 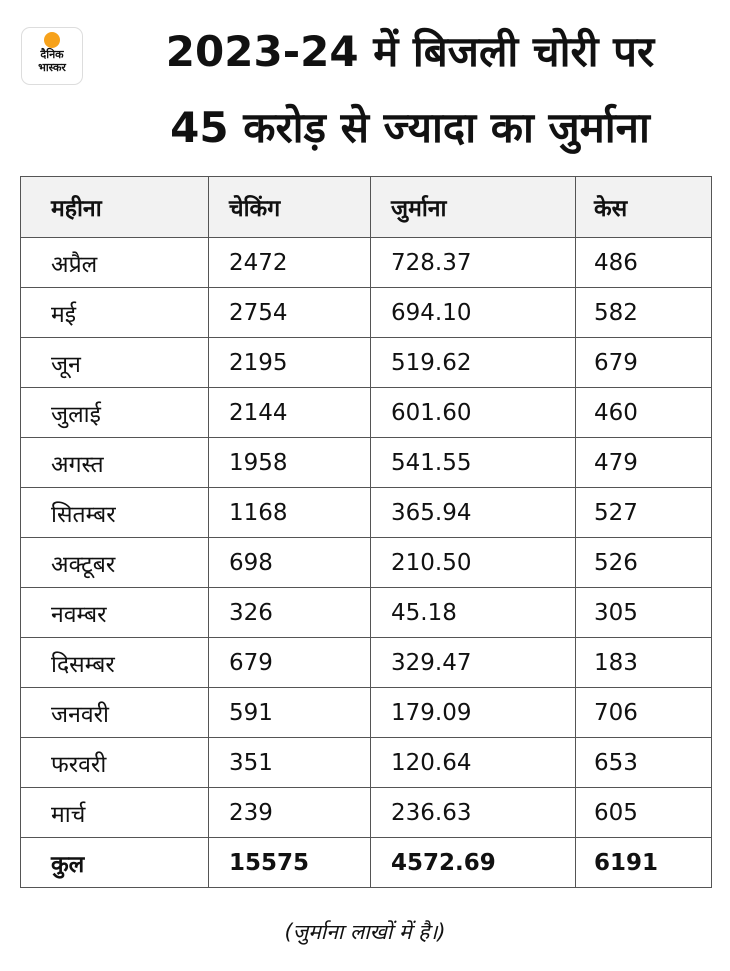 What do you see at coordinates (473, 562) in the screenshot?
I see `table-cell: 210.50` at bounding box center [473, 562].